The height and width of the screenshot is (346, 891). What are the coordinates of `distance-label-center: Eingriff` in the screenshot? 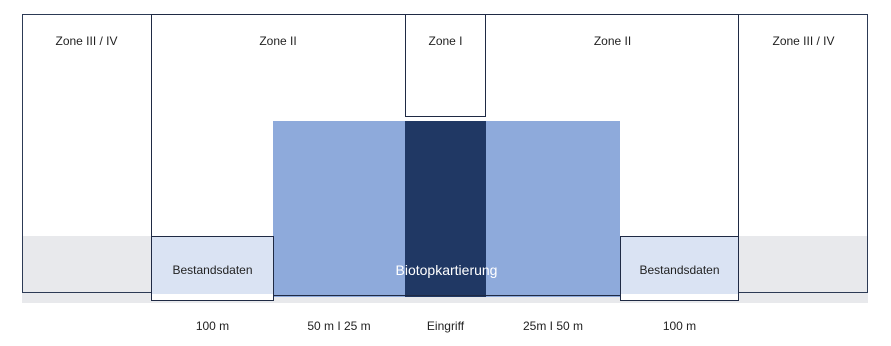 It's located at (445, 326).